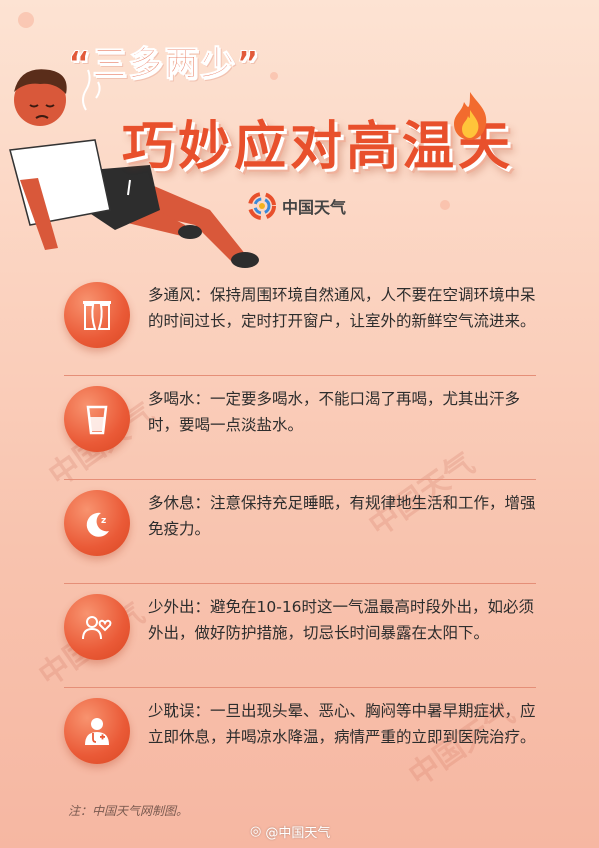 The height and width of the screenshot is (848, 599). I want to click on flame-icon, so click(470, 116).